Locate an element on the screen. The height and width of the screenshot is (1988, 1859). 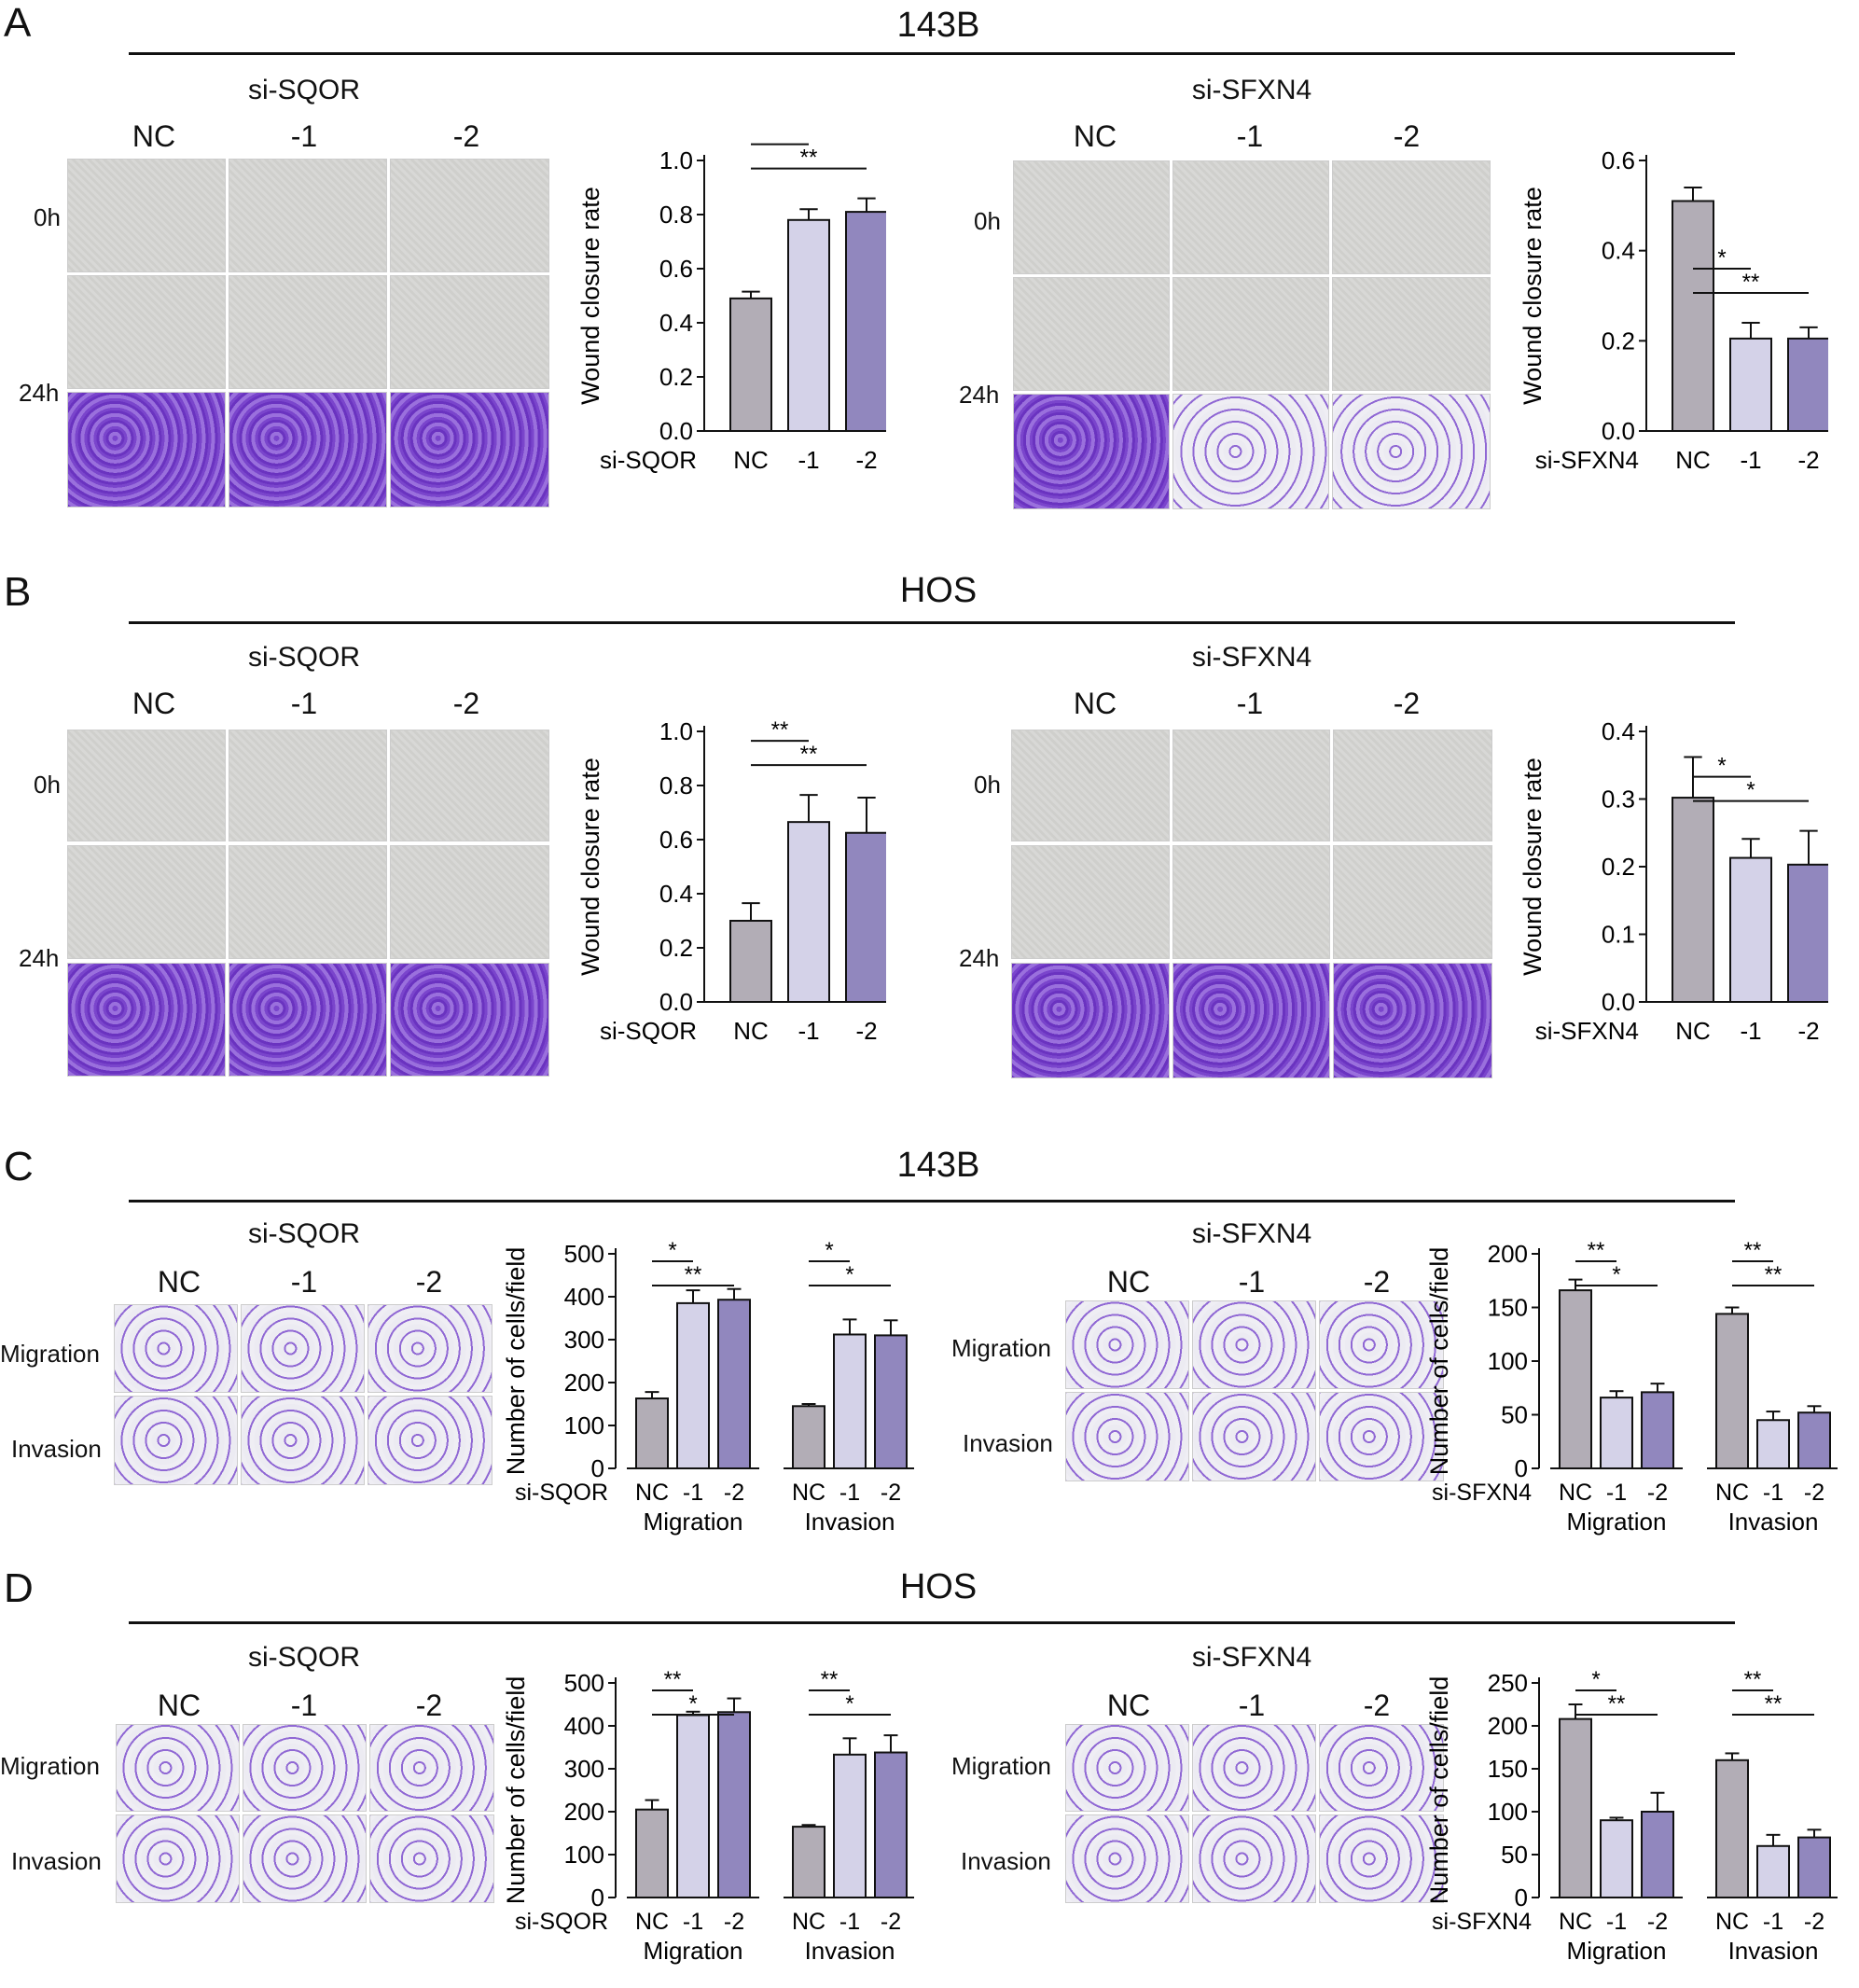
x-group-name: Invasion is located at coordinates (850, 1951).